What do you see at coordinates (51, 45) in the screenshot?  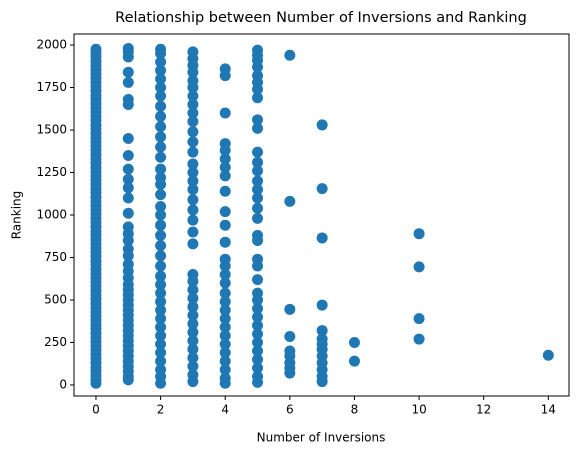 I see `y-tick-label: 2000` at bounding box center [51, 45].